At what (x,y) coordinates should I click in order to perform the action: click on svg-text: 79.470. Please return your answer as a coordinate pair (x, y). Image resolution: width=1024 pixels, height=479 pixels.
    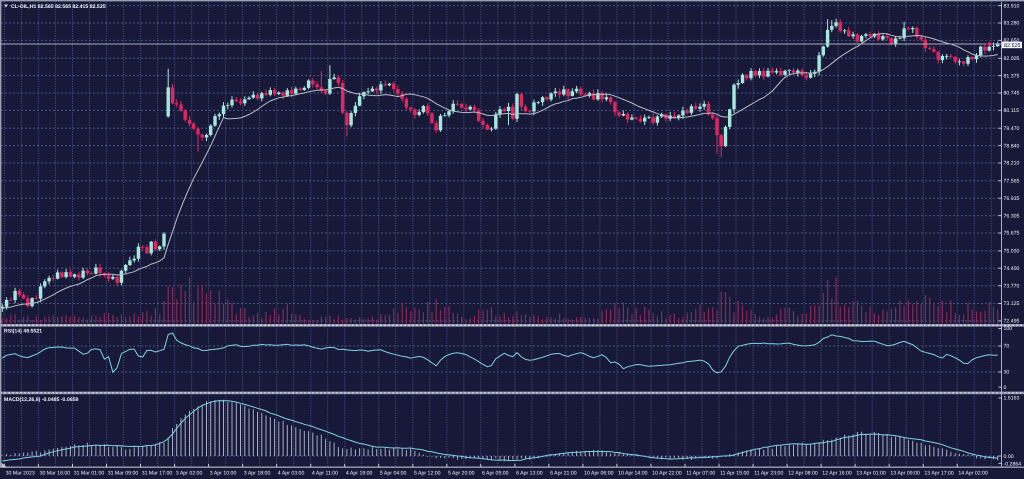
    Looking at the image, I should click on (1012, 129).